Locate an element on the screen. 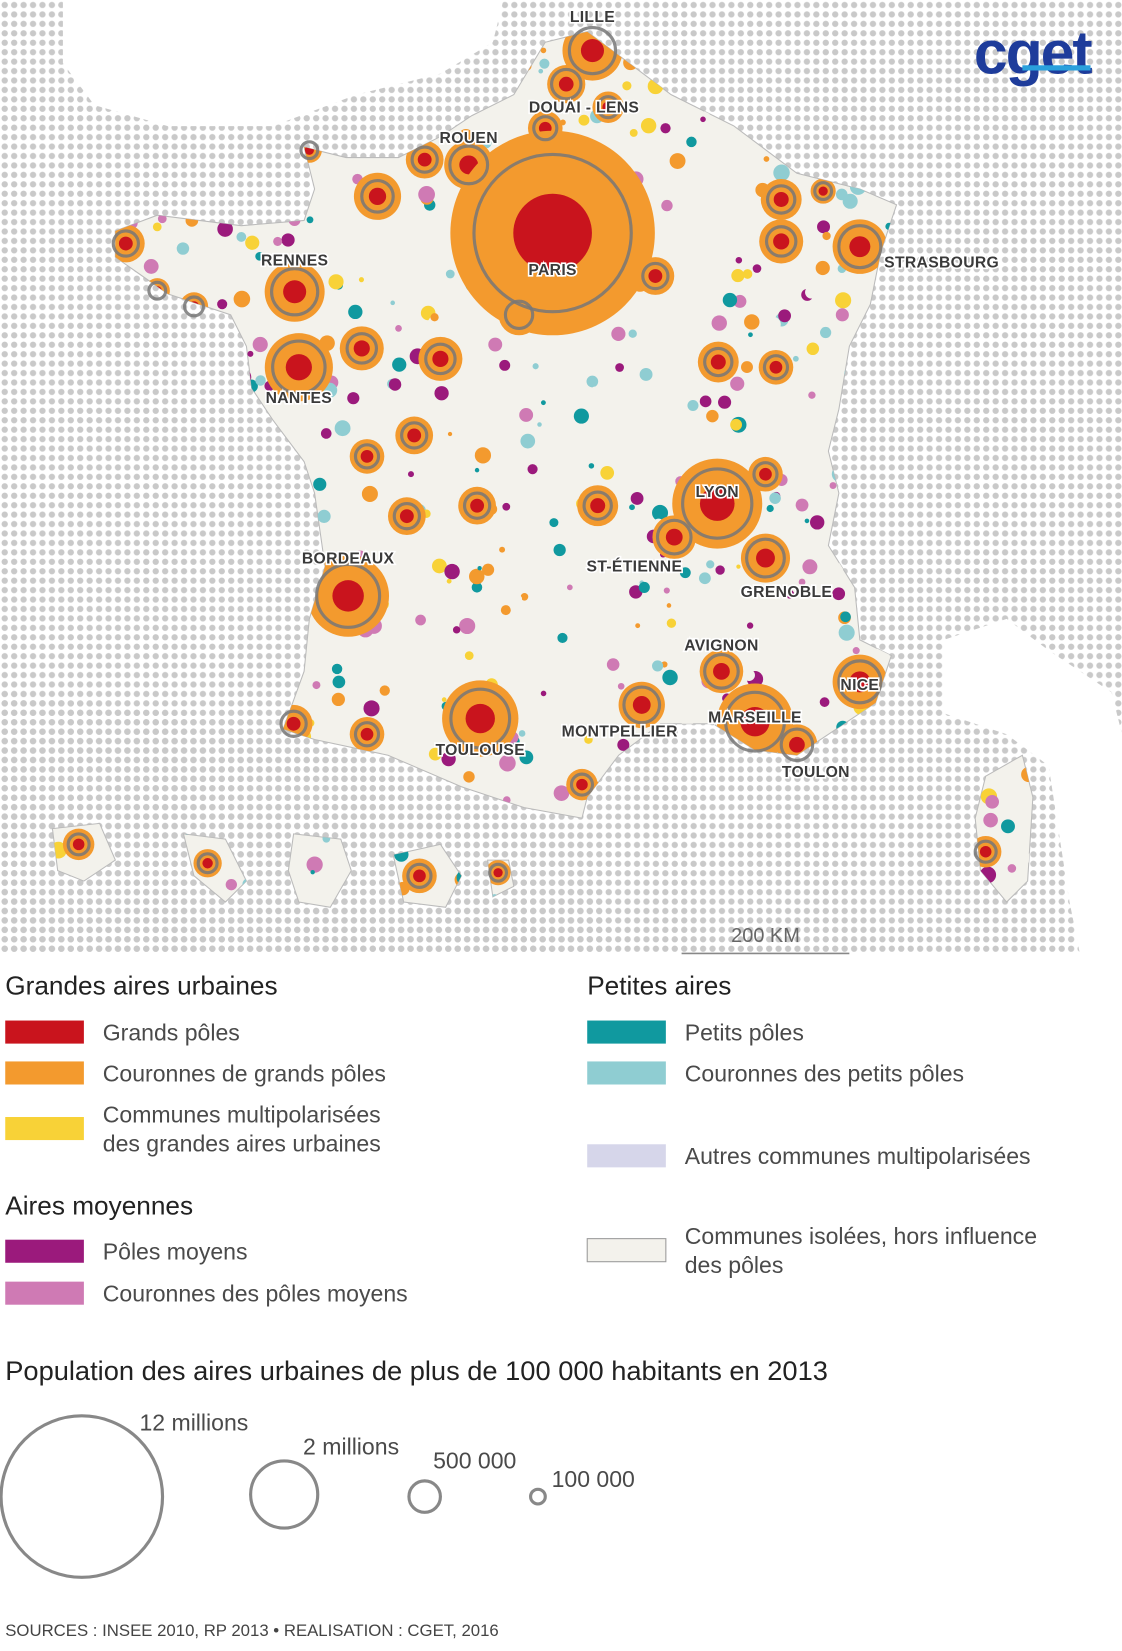 The height and width of the screenshot is (1651, 1122). population-legend: 12 millions 2 millions 500 000 100 000 is located at coordinates (317, 1494).